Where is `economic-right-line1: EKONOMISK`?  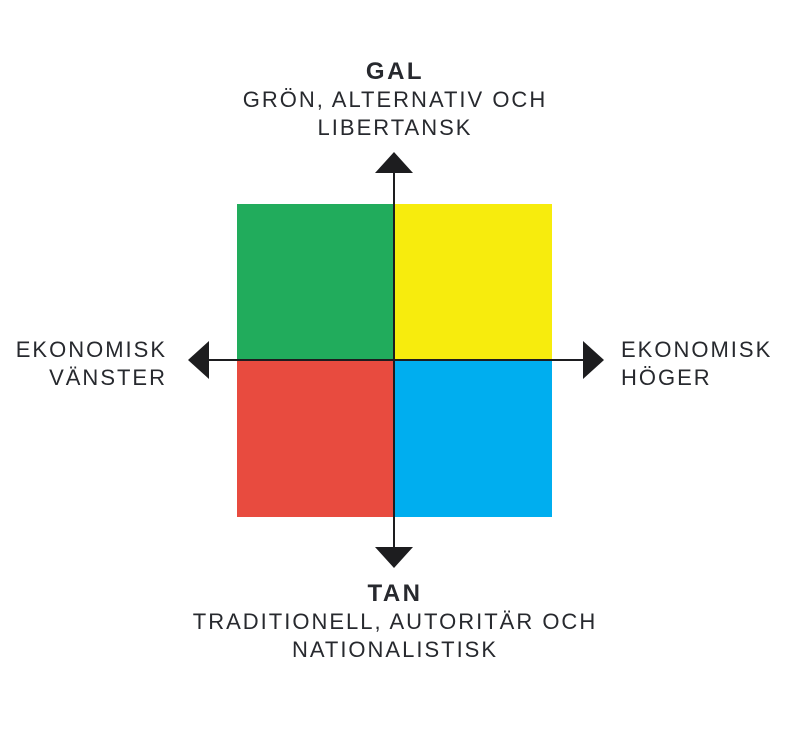
economic-right-line1: EKONOMISK is located at coordinates (697, 349).